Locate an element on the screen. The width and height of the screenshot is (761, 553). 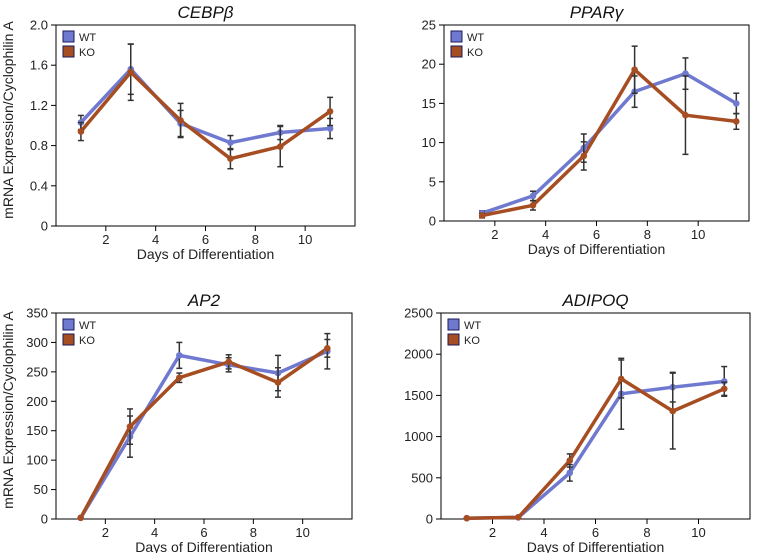
cebpb-y-tick-label: 0.8 is located at coordinates (39, 145).